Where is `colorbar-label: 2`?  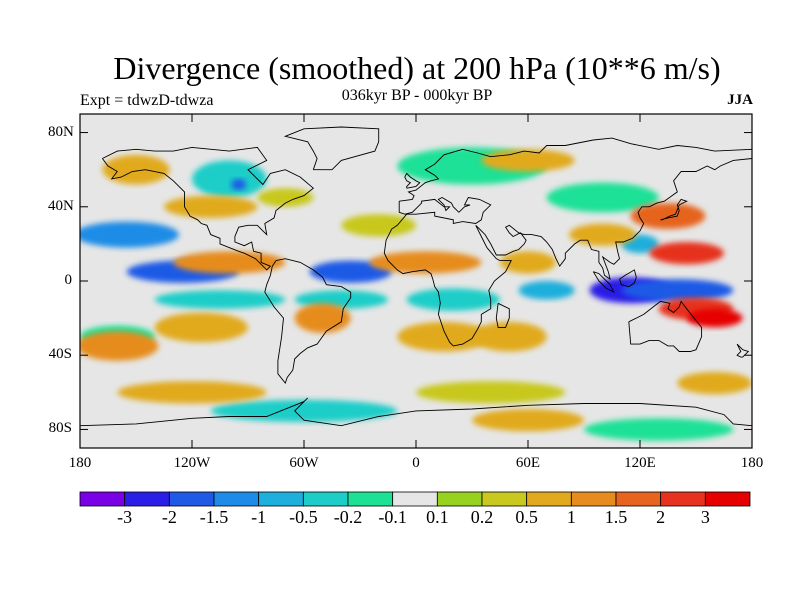
colorbar-label: 2 is located at coordinates (661, 517).